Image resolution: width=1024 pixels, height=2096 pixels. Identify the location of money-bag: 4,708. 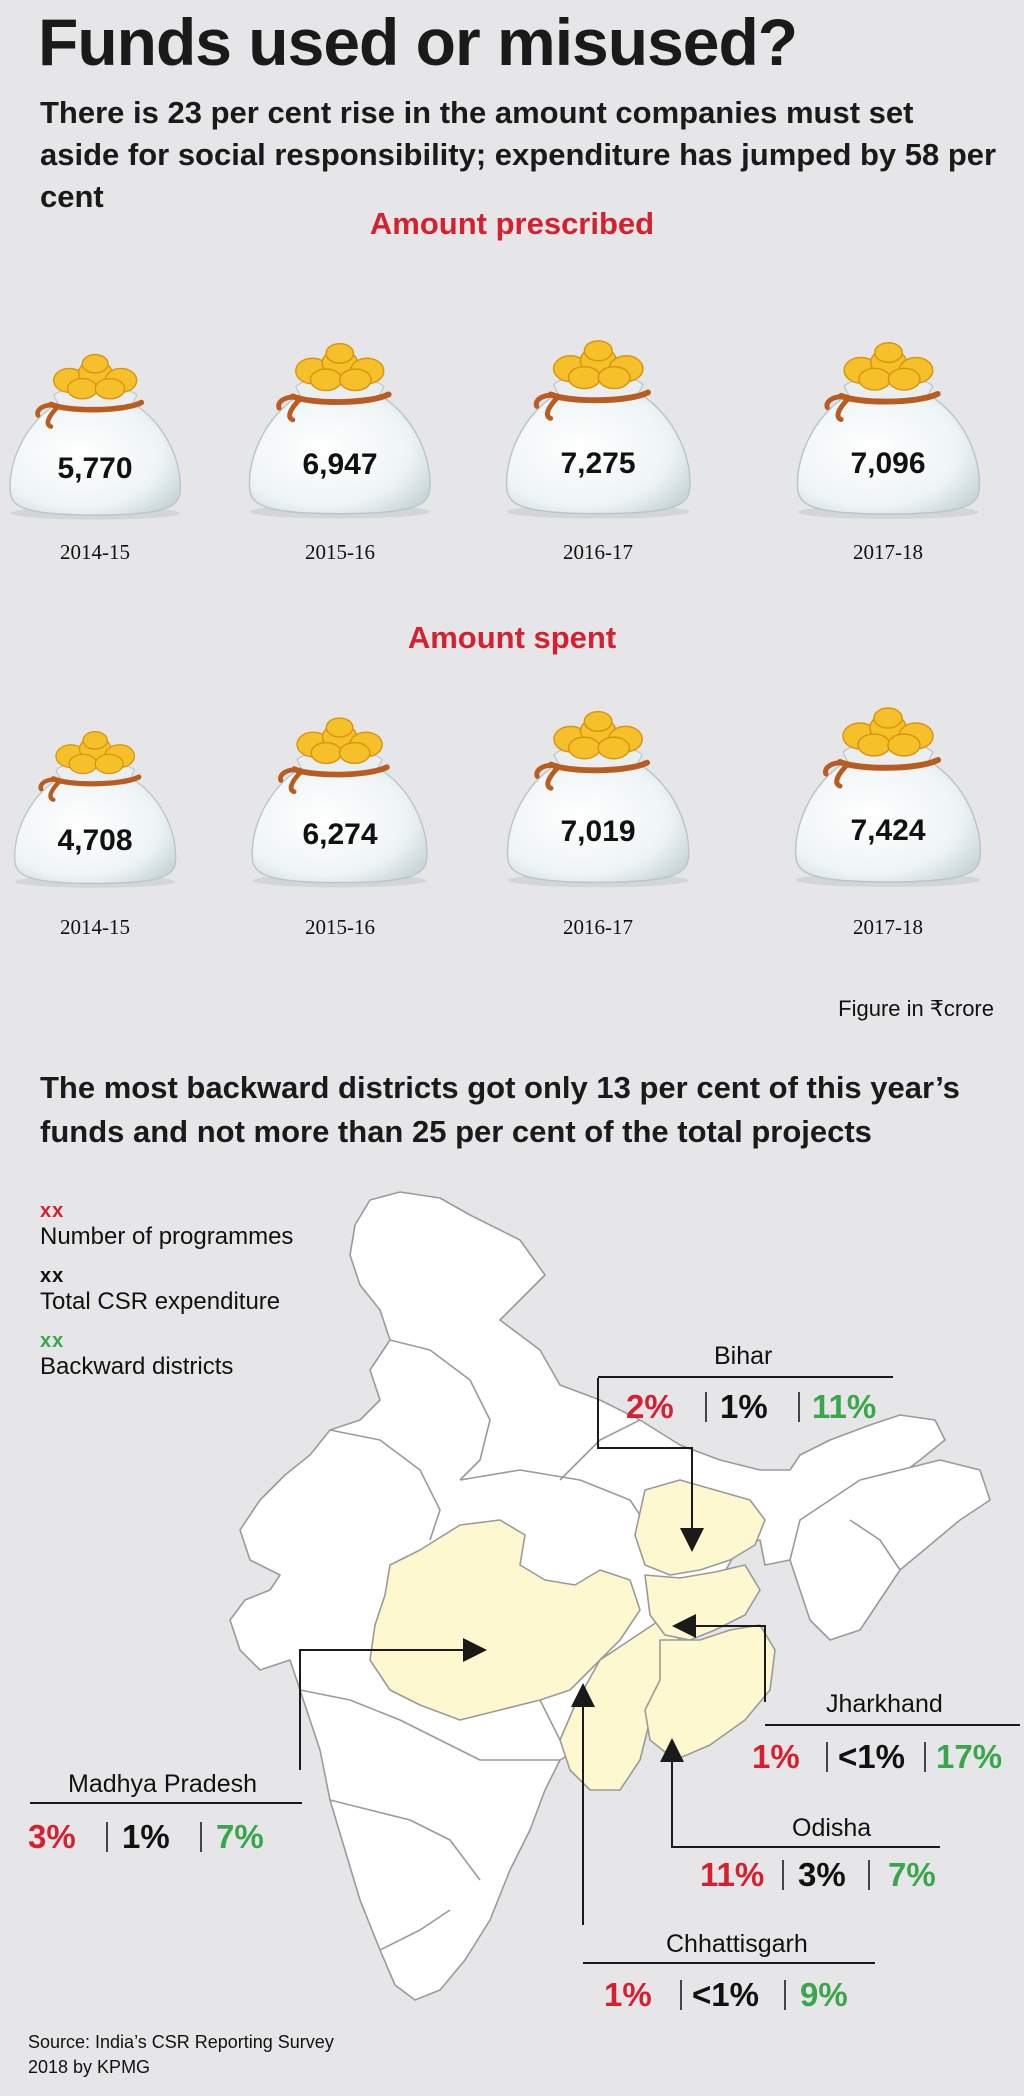
(95, 803).